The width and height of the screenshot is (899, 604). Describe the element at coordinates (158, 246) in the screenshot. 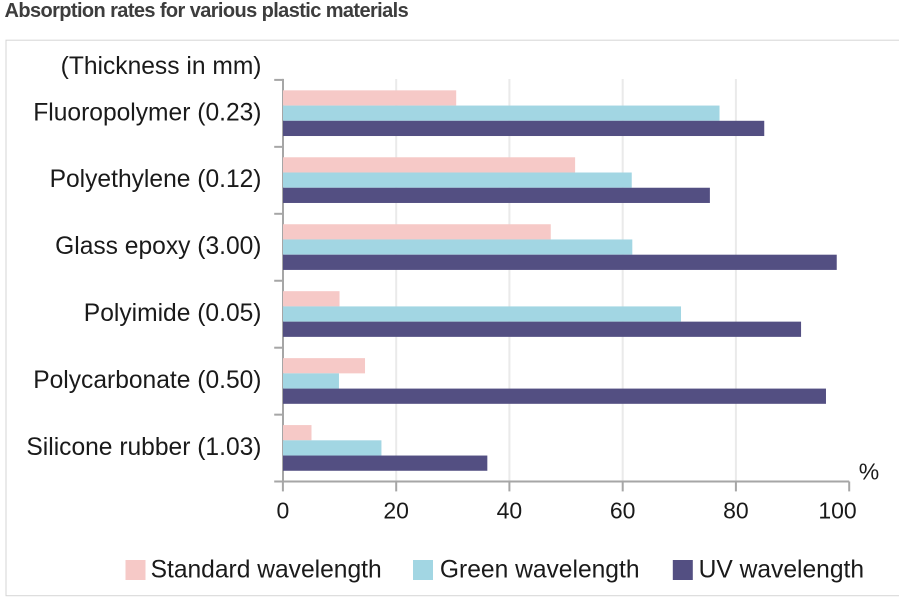

I see `svg-text: Glass epoxy (3.00)` at that location.